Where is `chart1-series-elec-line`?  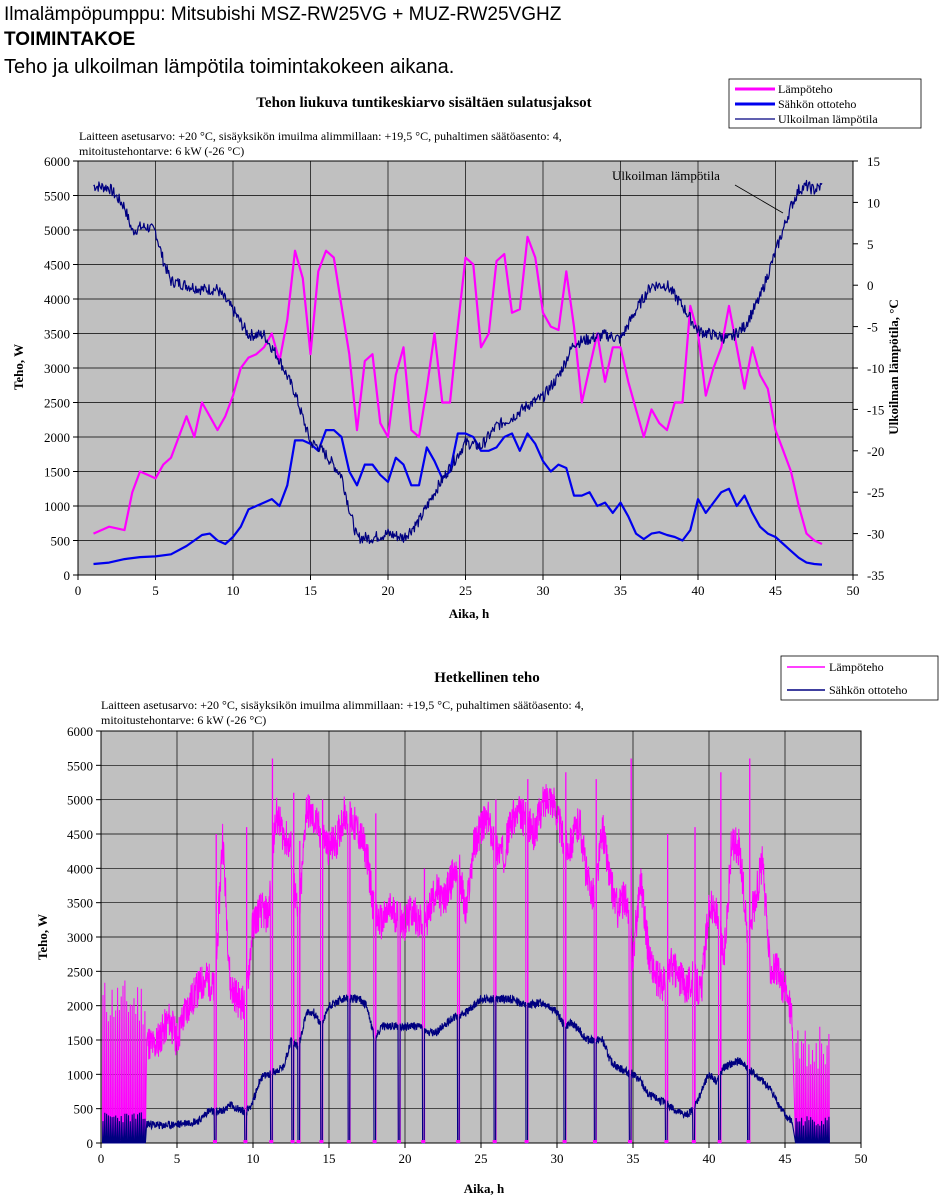 chart1-series-elec-line is located at coordinates (458, 497).